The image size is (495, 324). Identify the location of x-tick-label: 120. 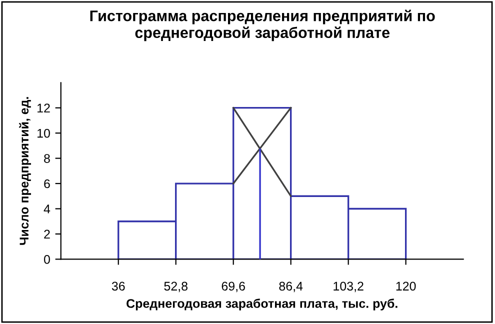
(406, 286).